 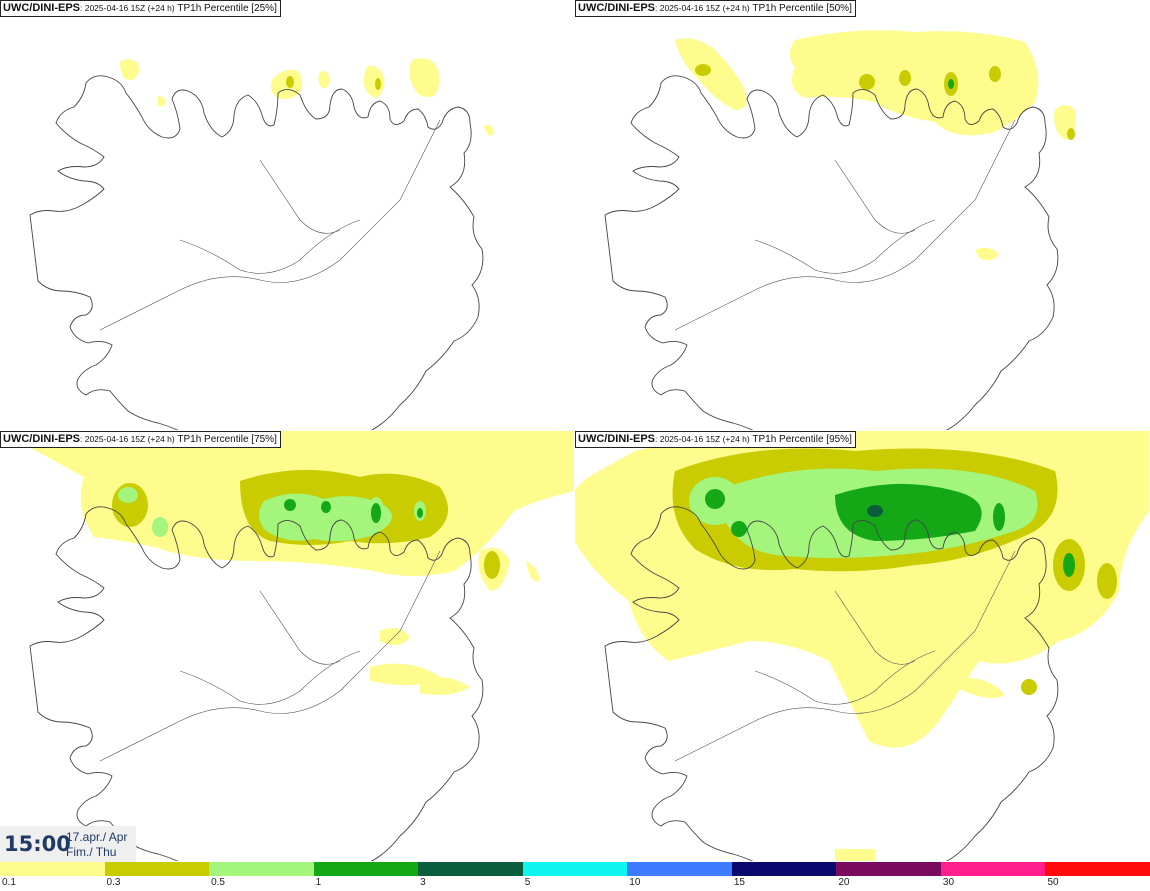 I want to click on legend-tick-label: 0.5, so click(x=218, y=882).